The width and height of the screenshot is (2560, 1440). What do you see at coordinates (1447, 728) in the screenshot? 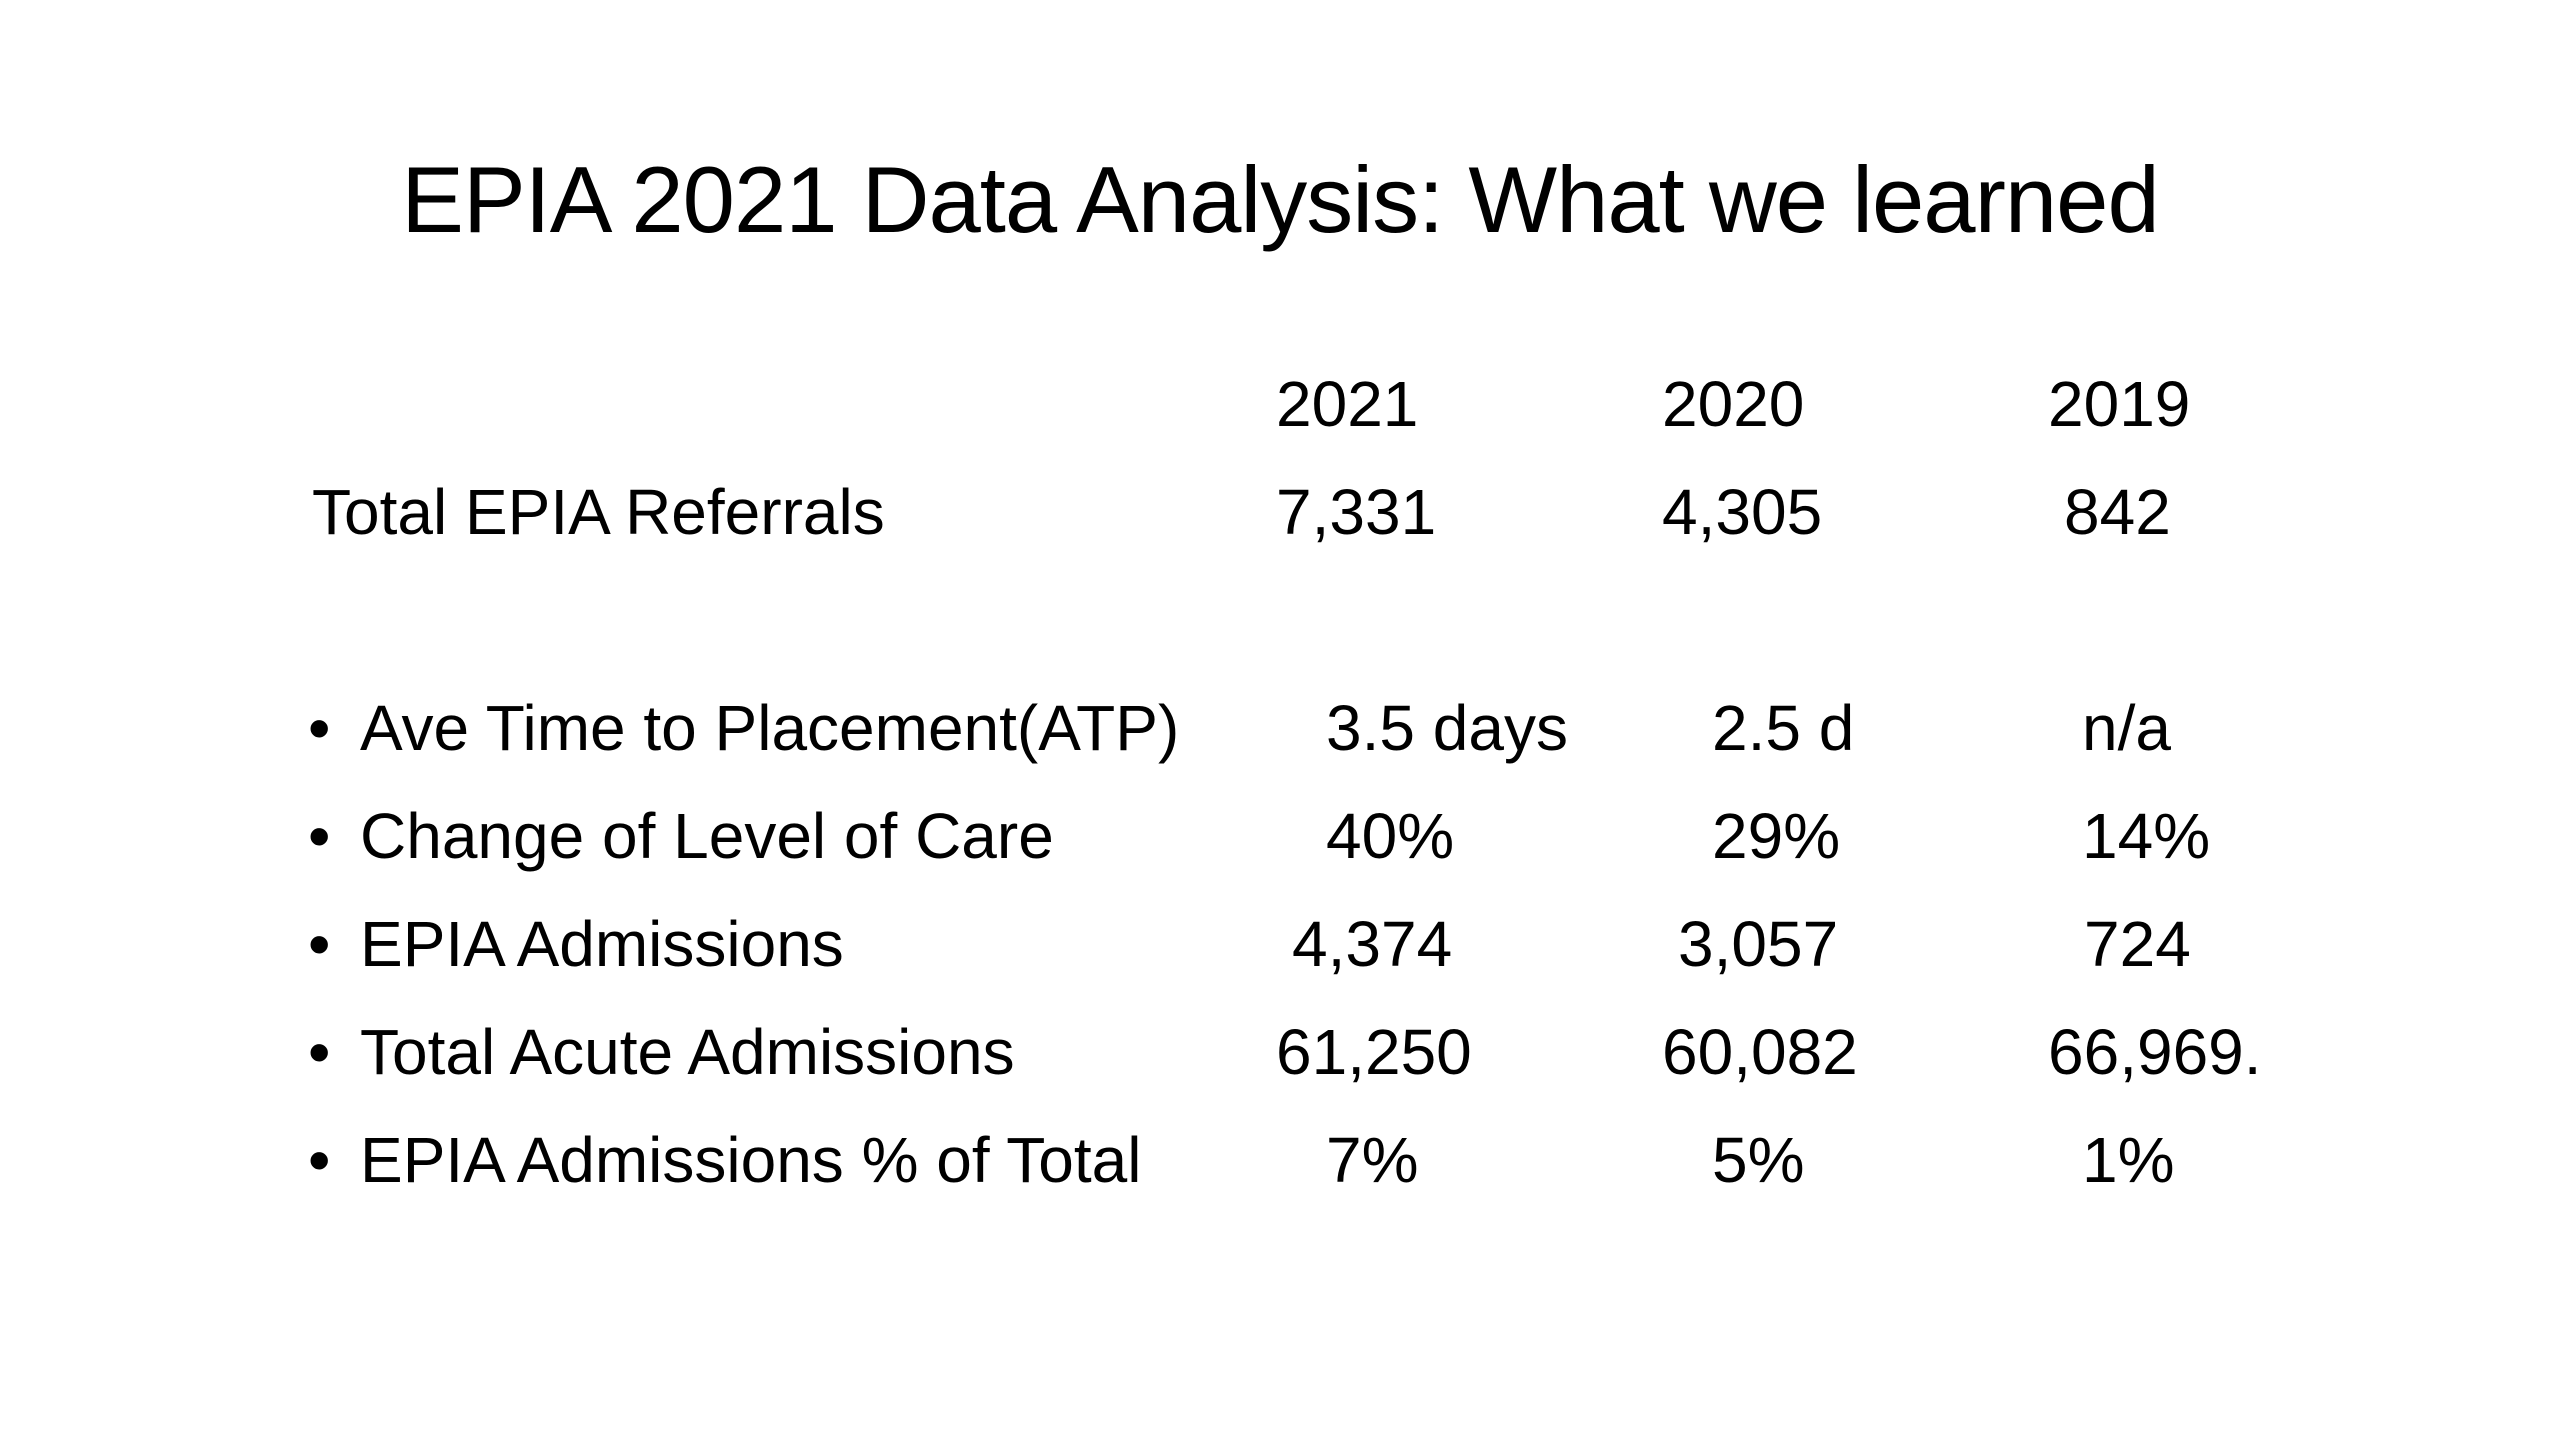
I see `value-2021: 3.5 days` at bounding box center [1447, 728].